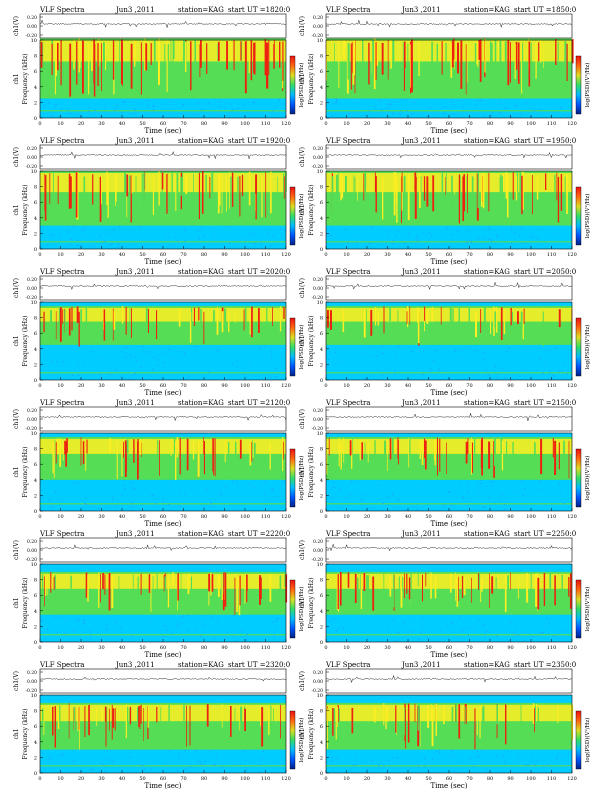  I want to click on waveform-frame, so click(449, 681).